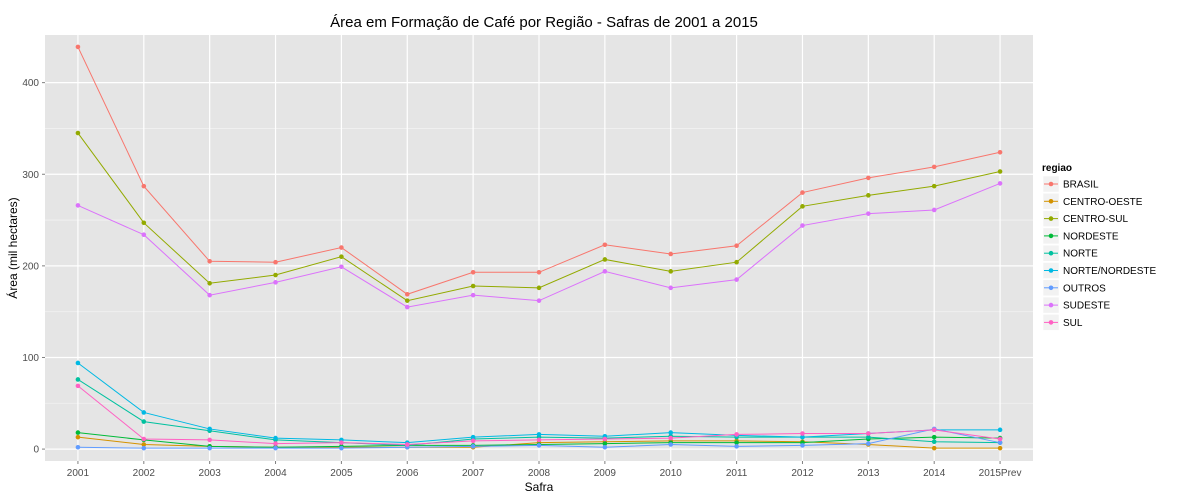 This screenshot has height=500, width=1200. What do you see at coordinates (1062, 322) in the screenshot?
I see `legend-item-sul: SUL` at bounding box center [1062, 322].